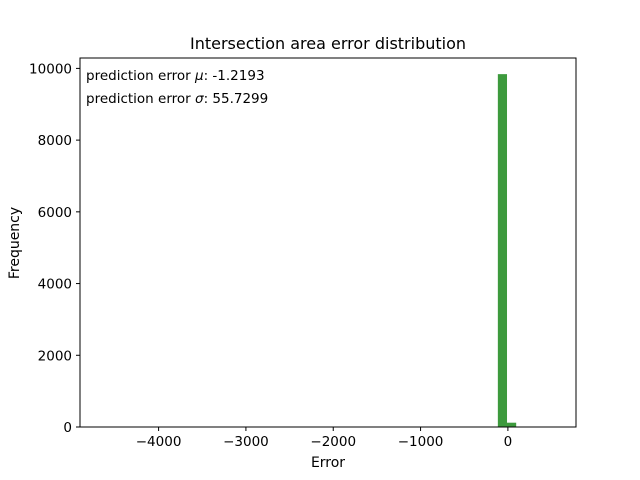 This screenshot has height=480, width=640. I want to click on y-tick-label: 6000, so click(55, 213).